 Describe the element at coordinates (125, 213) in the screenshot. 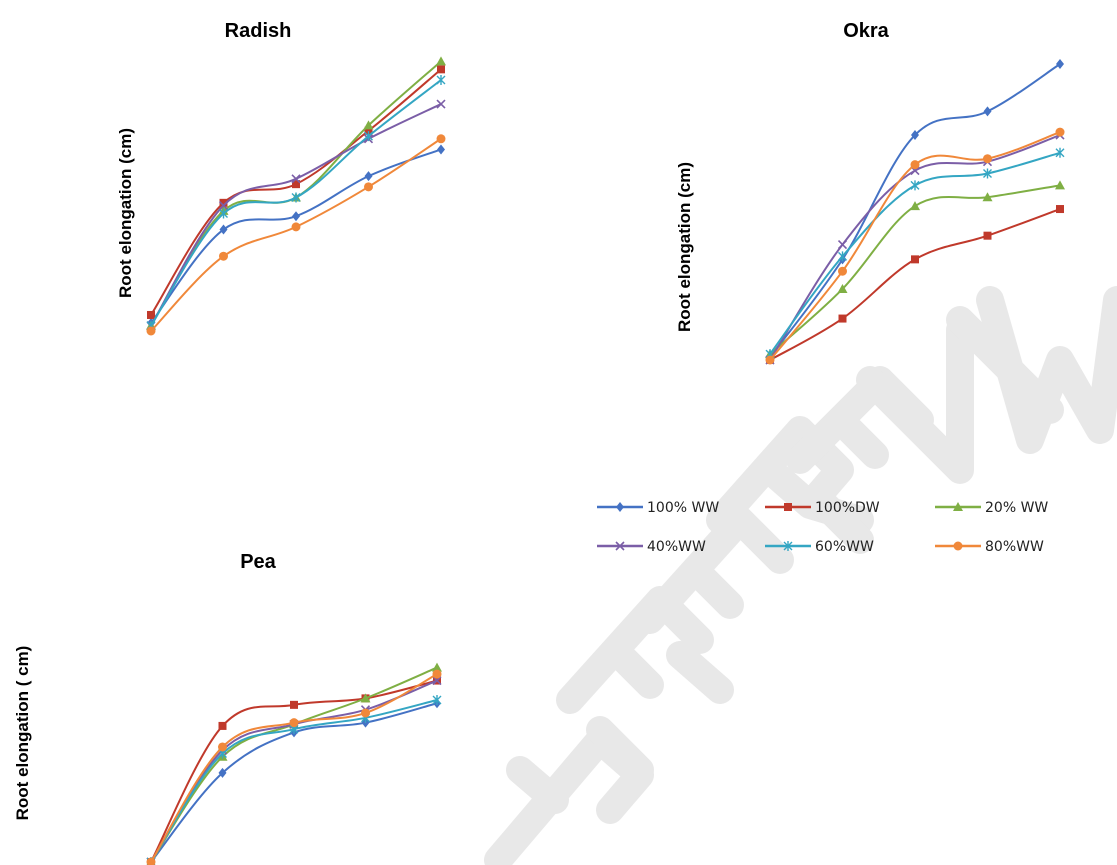

I see `y-axis-label-radish: Root elongation (cm)` at that location.